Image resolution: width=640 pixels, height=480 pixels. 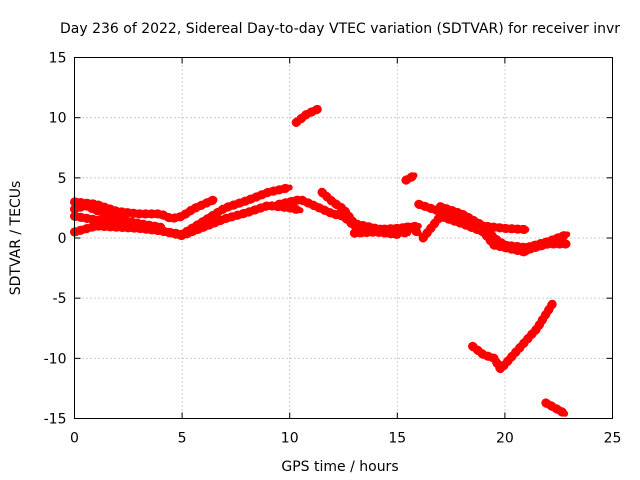 I want to click on series-trace-d-markers, so click(x=118, y=216).